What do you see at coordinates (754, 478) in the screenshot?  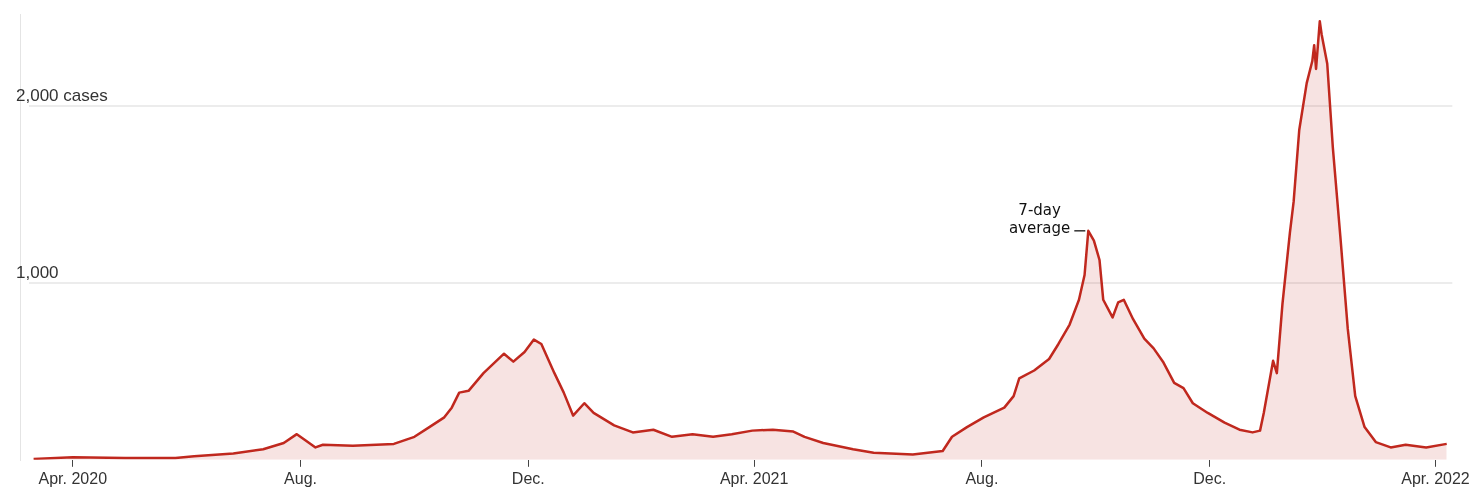 I see `x-tick-label: Apr. 2021` at bounding box center [754, 478].